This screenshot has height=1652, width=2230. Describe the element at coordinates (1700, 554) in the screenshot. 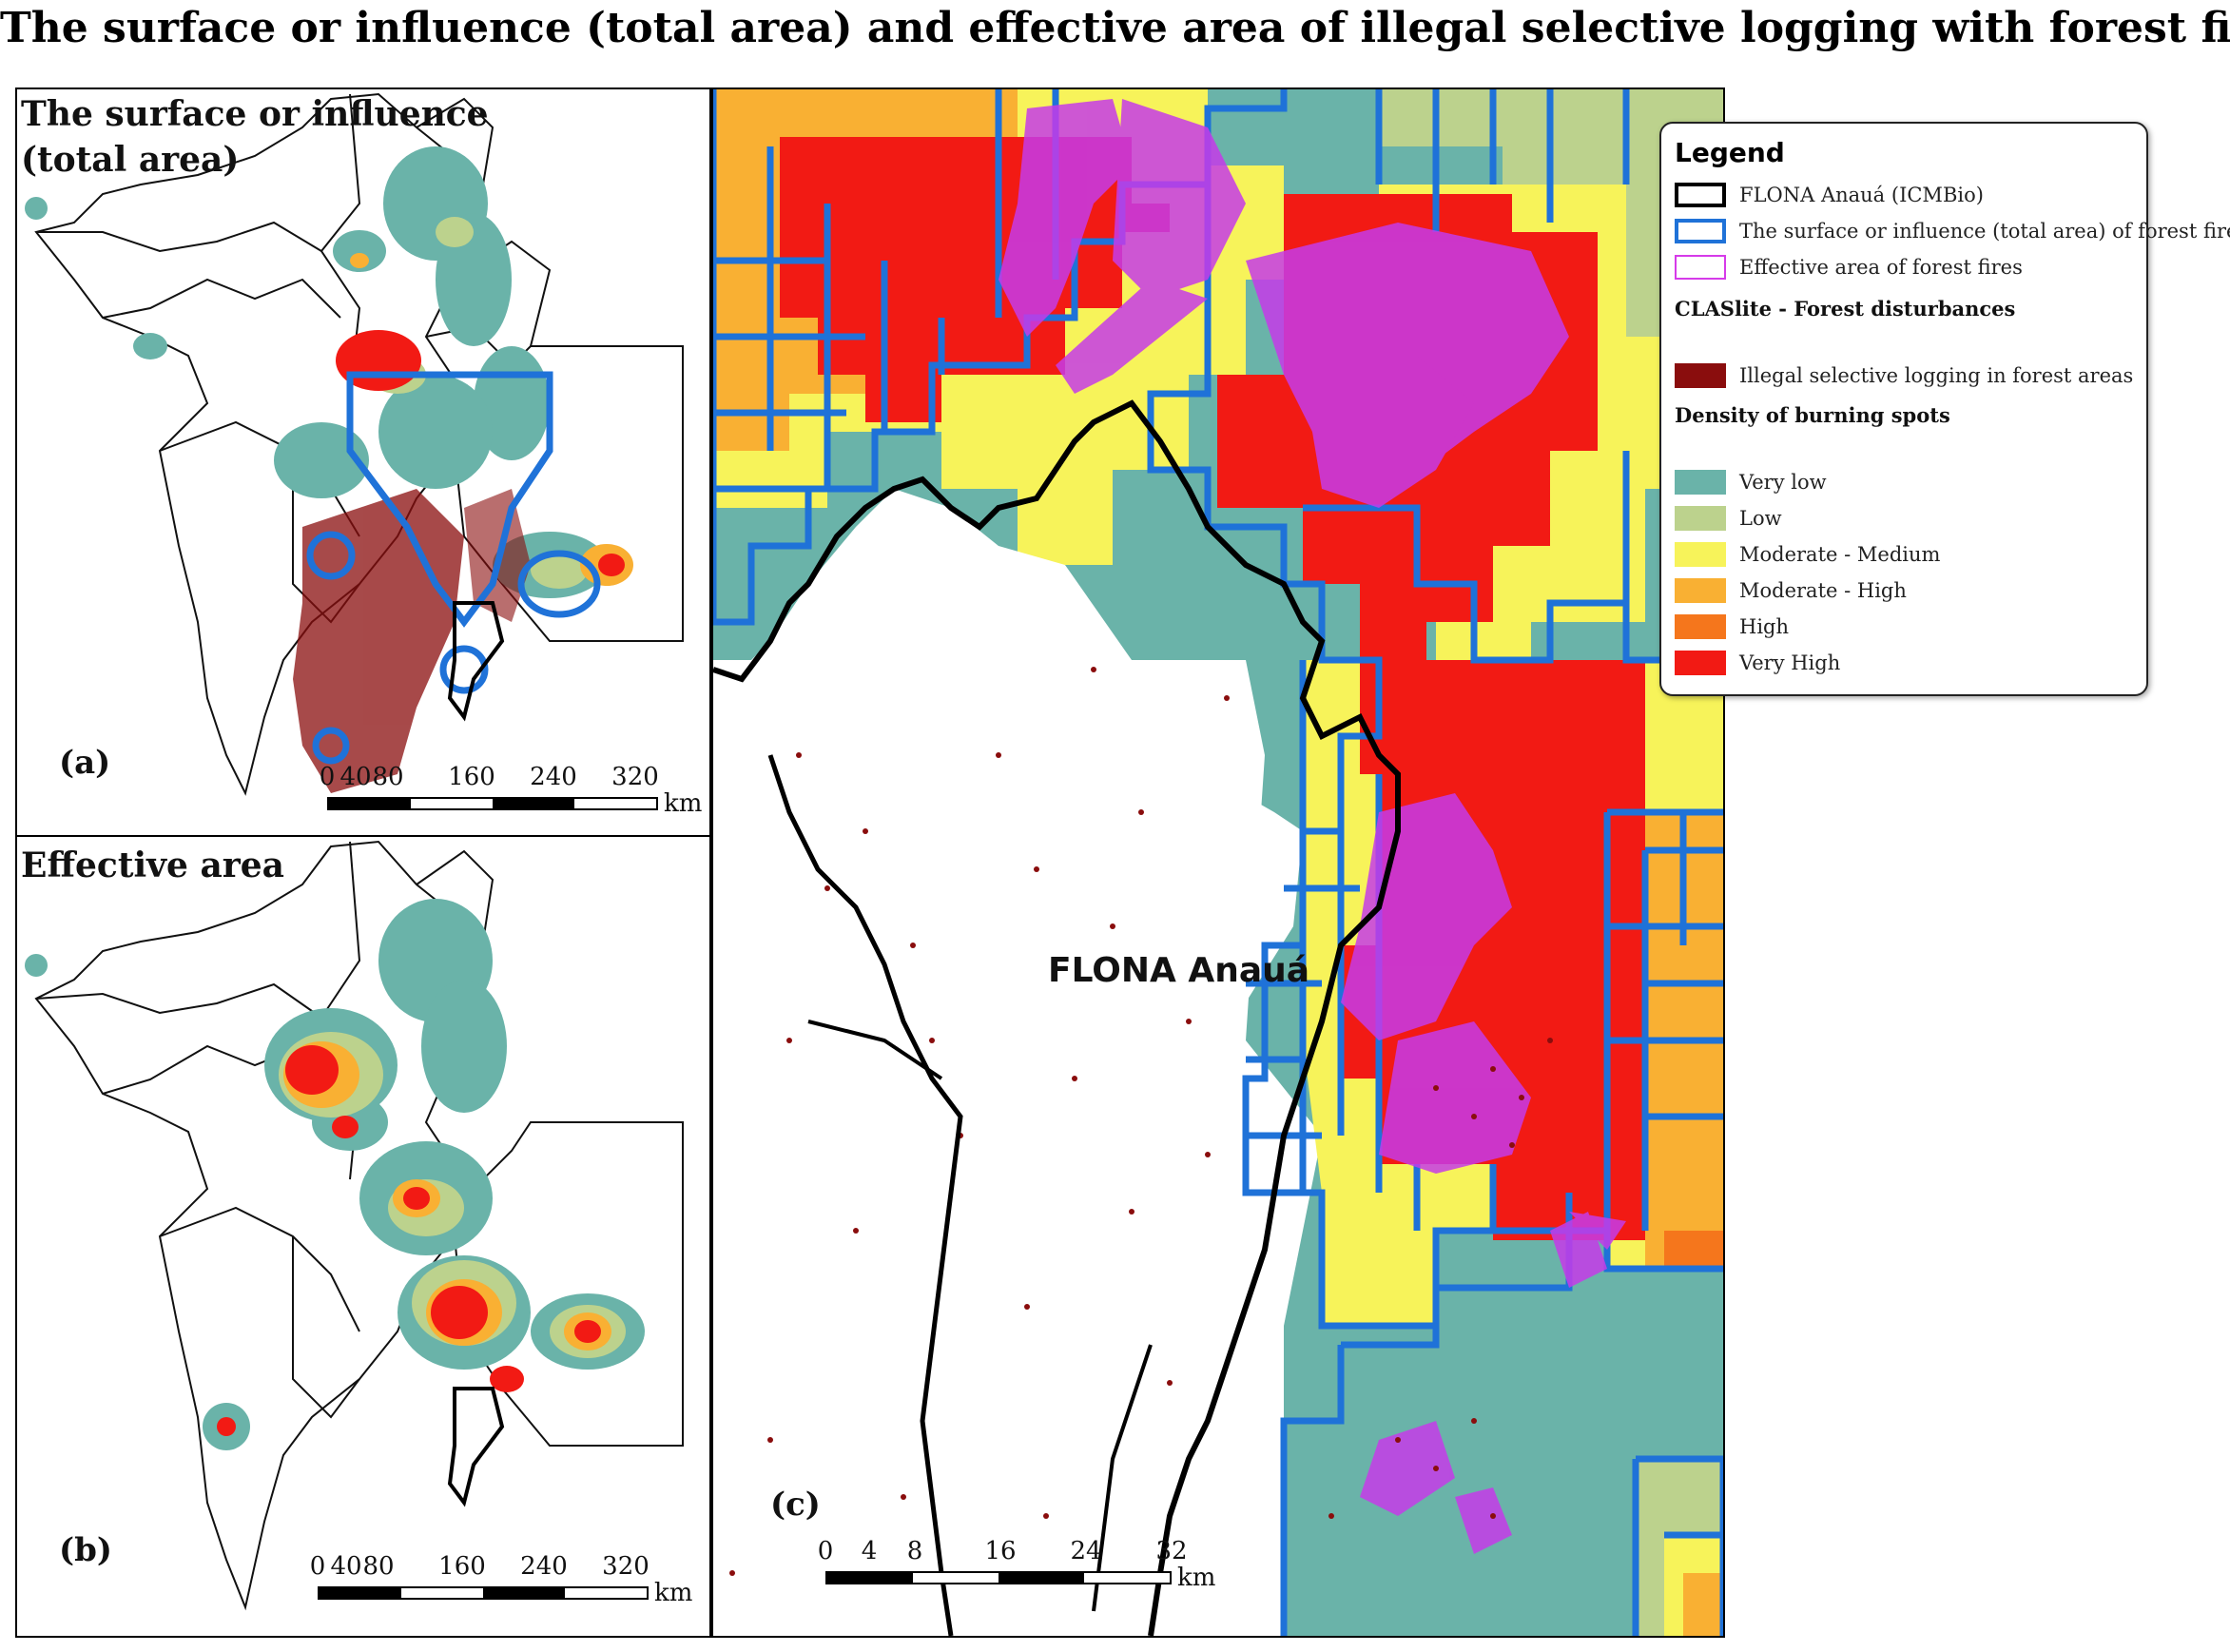

I see `legend-swatch-moderate-medium` at that location.